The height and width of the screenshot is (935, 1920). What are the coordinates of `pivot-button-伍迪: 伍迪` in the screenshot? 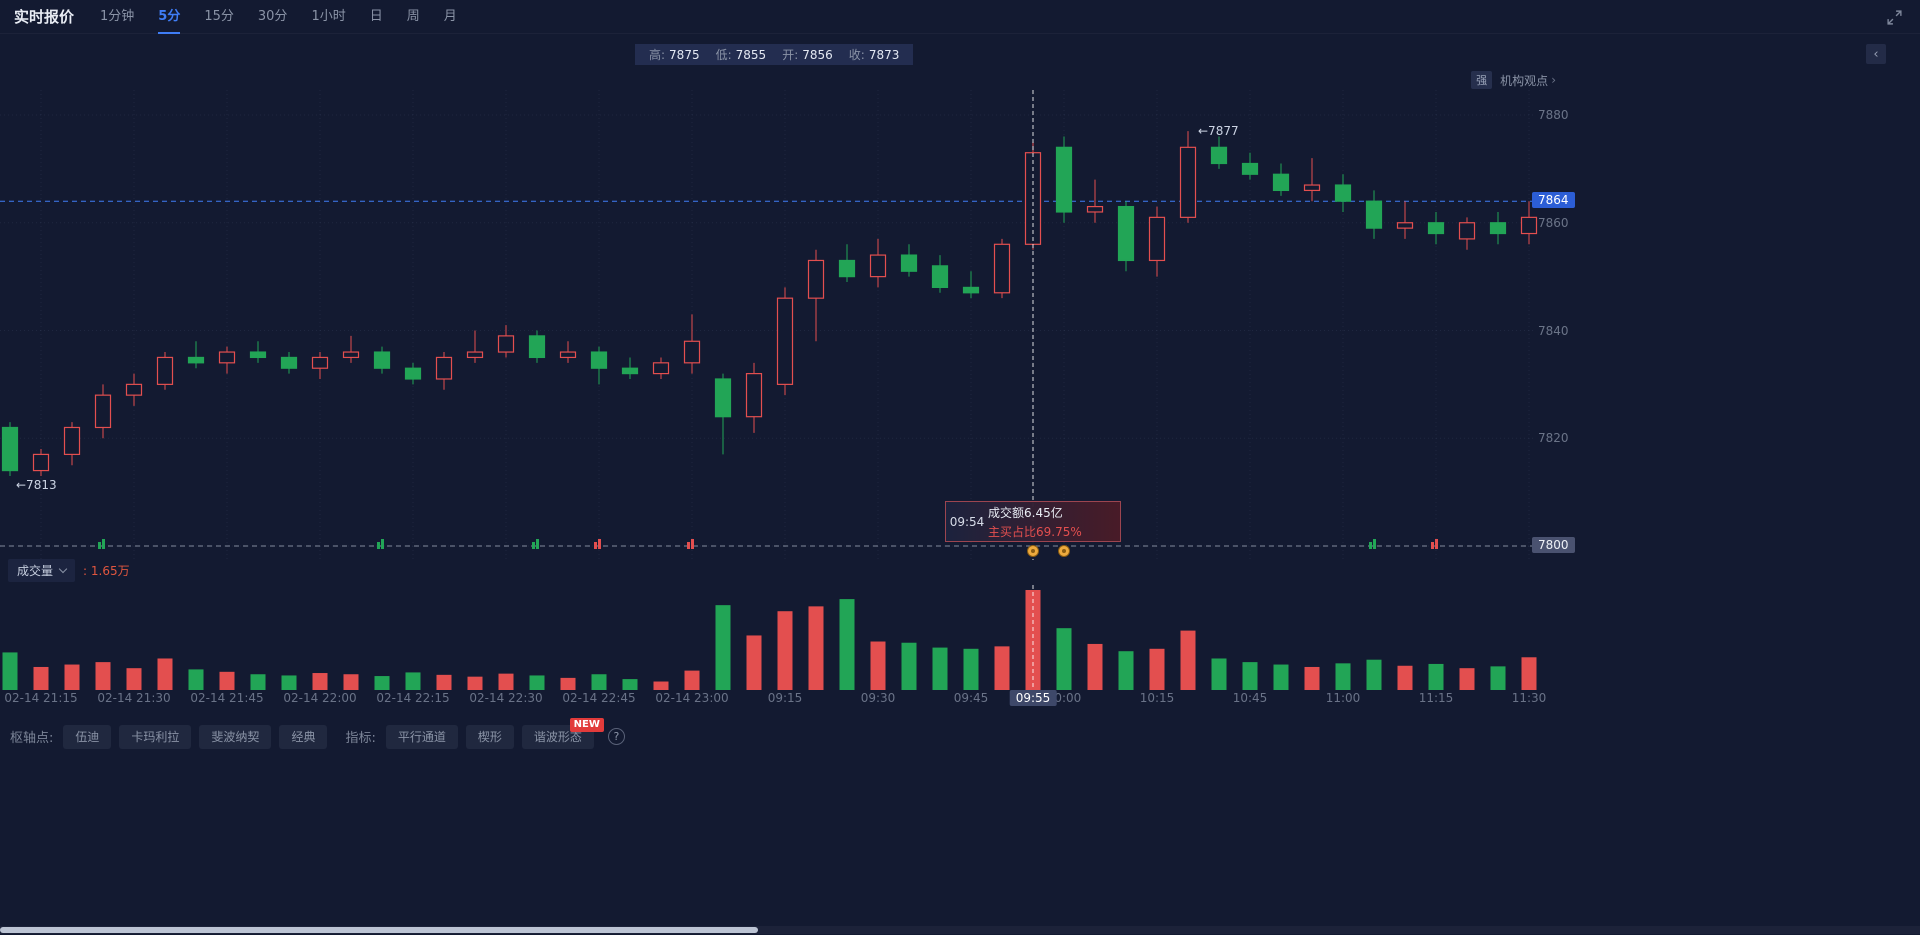 It's located at (87, 737).